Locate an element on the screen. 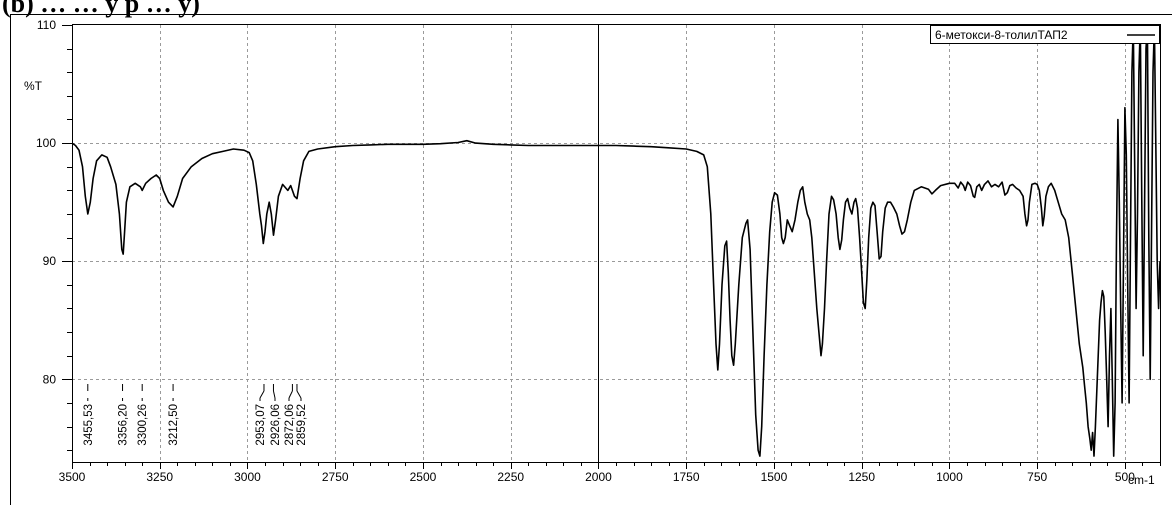 The image size is (1172, 507). peak-label: 2953,07 is located at coordinates (261, 425).